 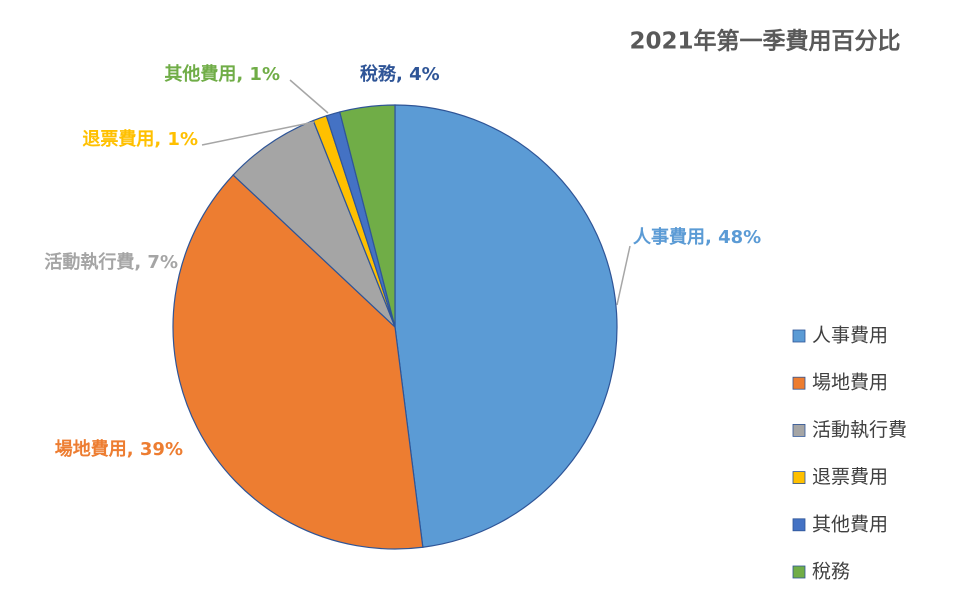 I want to click on data-label: 退票費用, 1%, so click(x=140, y=139).